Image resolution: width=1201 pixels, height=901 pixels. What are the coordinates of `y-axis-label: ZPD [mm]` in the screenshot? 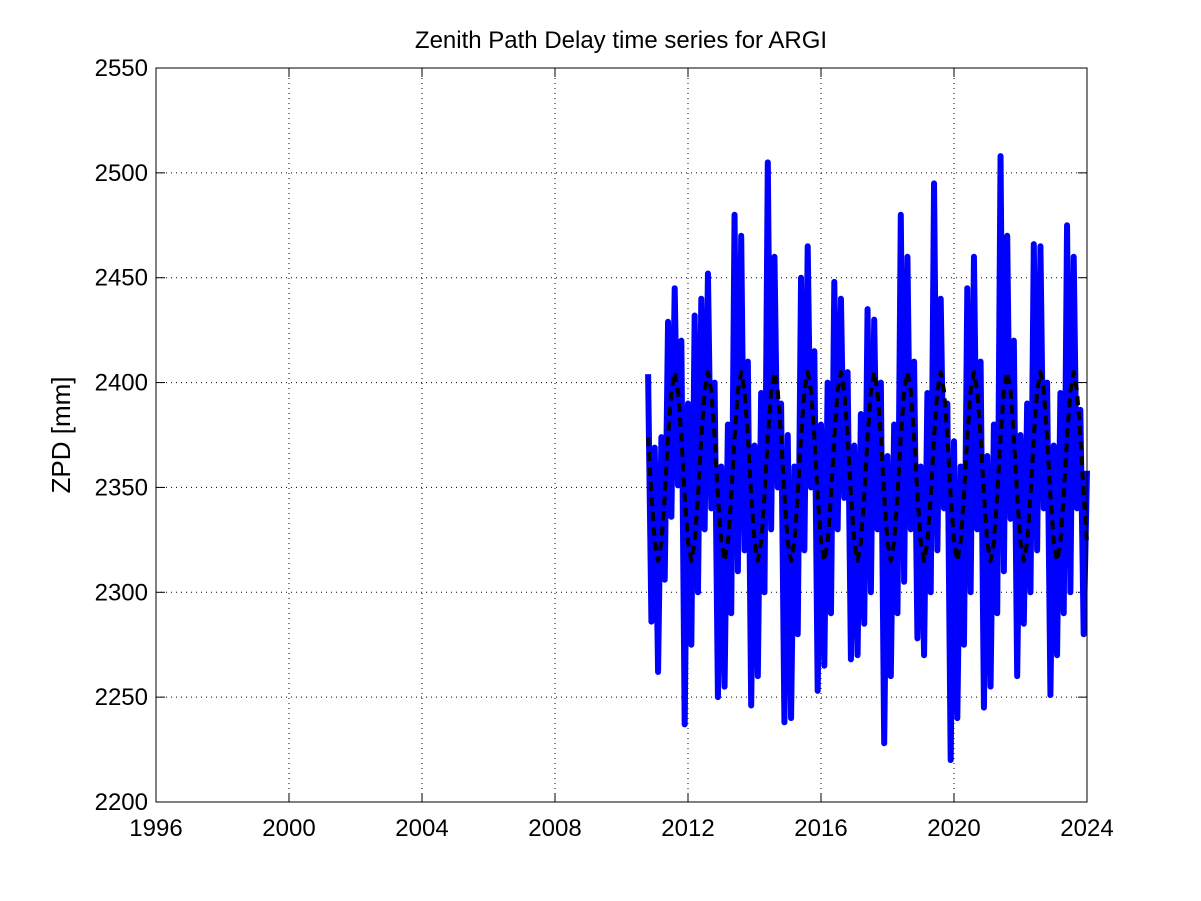 It's located at (61, 435).